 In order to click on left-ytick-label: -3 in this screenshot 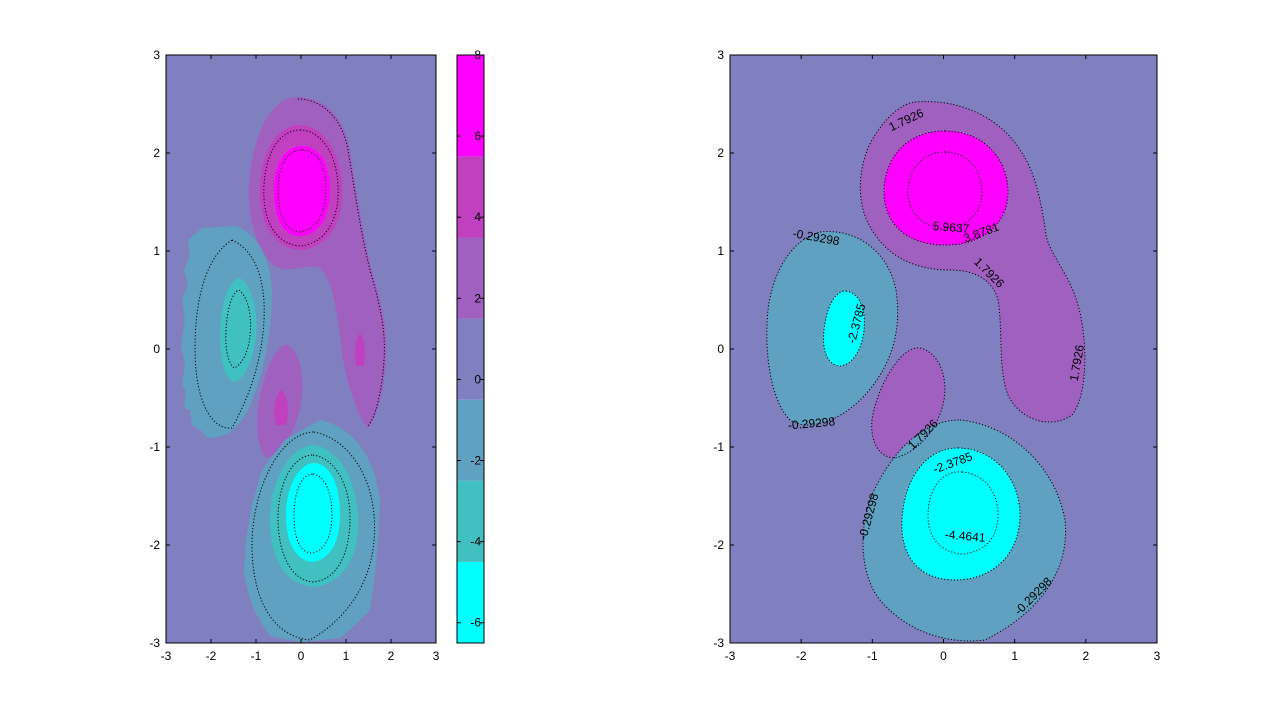, I will do `click(154, 643)`.